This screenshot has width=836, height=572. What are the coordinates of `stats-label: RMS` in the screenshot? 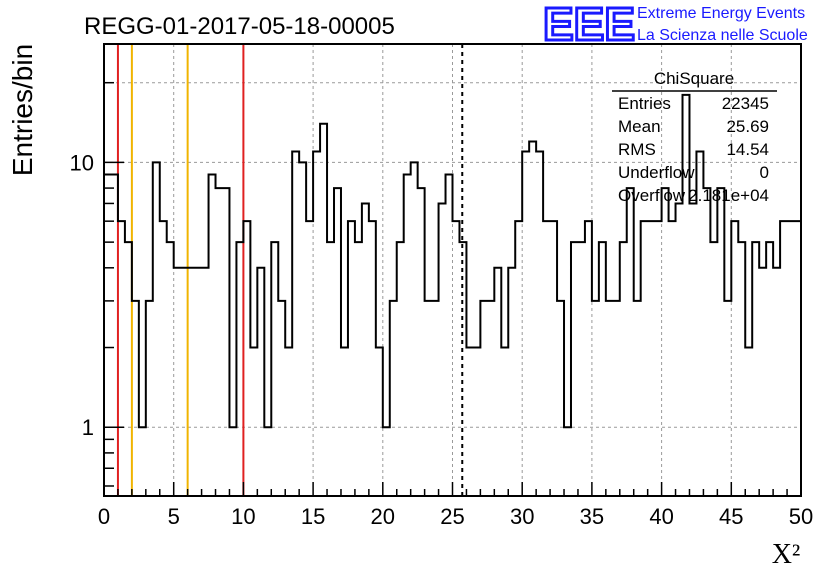 It's located at (637, 149).